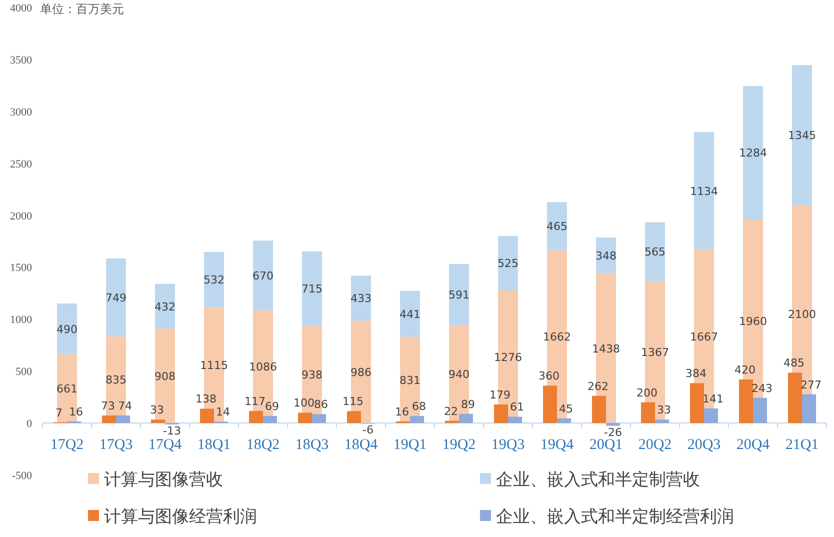 This screenshot has width=834, height=537. What do you see at coordinates (802, 445) in the screenshot?
I see `x-tick-label: 21Q1` at bounding box center [802, 445].